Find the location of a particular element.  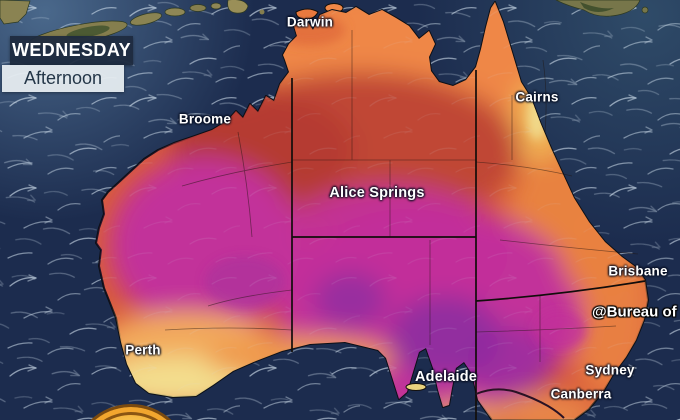

city-label-perth: Perth is located at coordinates (143, 350).